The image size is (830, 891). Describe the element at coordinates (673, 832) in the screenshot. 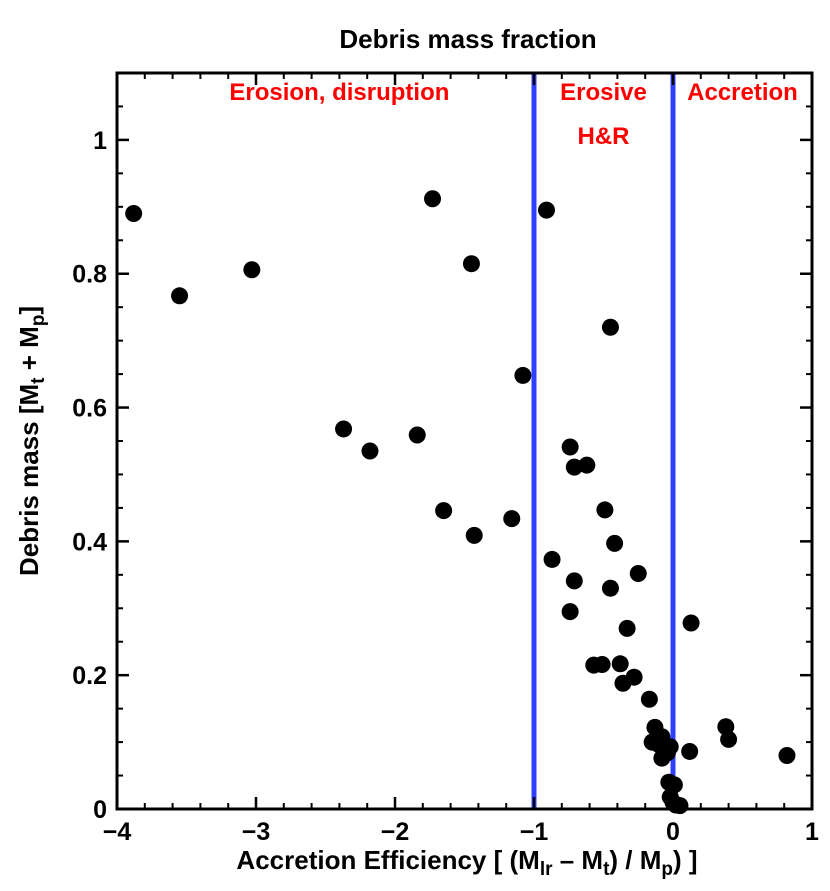

I see `x-tick-label: 0` at that location.